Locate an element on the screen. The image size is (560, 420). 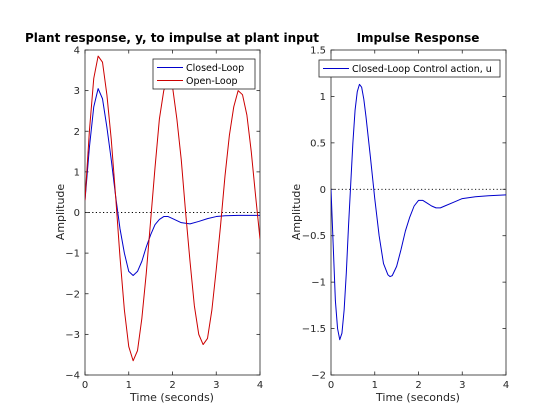
left-legend-label: Open-Loop is located at coordinates (212, 81).